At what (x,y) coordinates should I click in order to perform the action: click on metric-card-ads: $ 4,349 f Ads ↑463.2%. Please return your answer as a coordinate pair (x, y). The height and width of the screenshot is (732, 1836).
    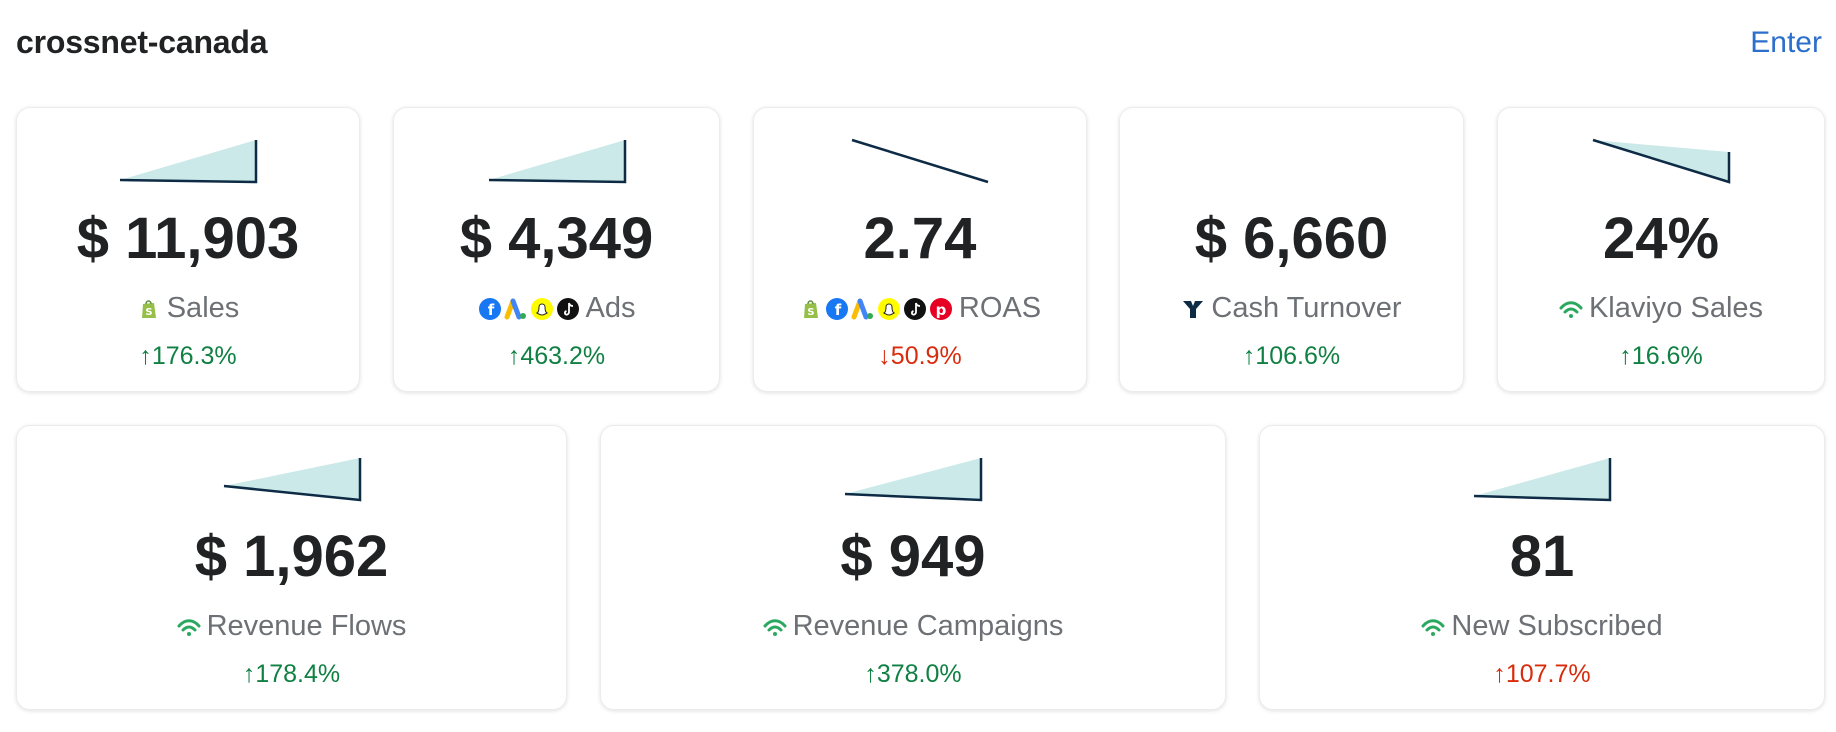
    Looking at the image, I should click on (556, 249).